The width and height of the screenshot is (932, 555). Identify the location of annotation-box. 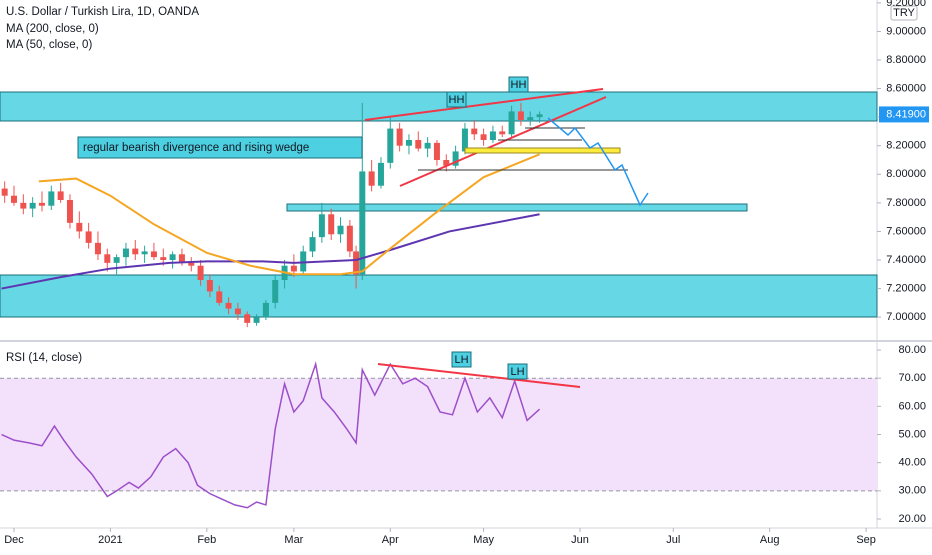
(220, 147).